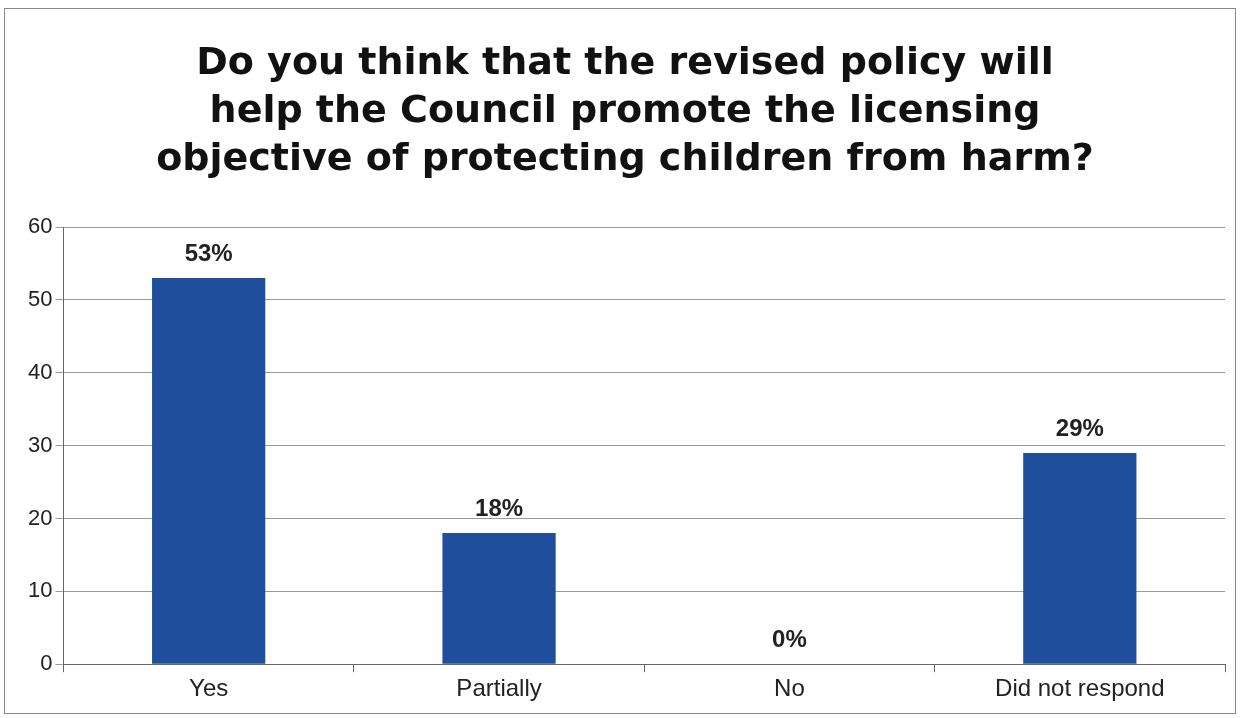 This screenshot has width=1240, height=718. I want to click on data-label: 53%, so click(208, 252).